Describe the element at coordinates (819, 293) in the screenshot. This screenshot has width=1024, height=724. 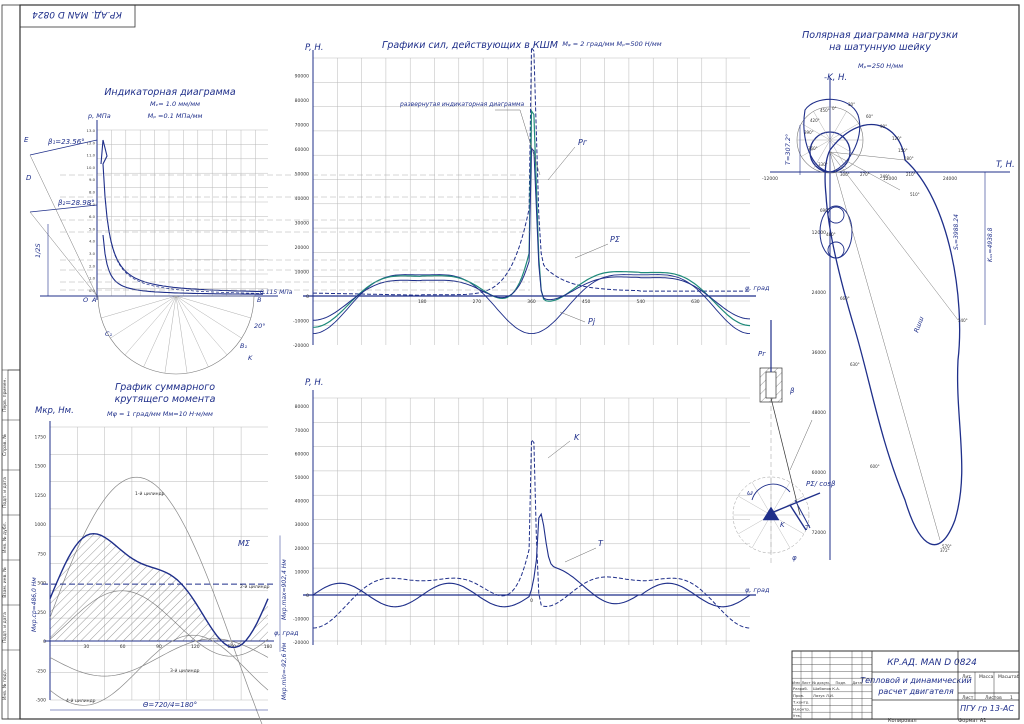
I see `polar-ytick: 24000` at that location.